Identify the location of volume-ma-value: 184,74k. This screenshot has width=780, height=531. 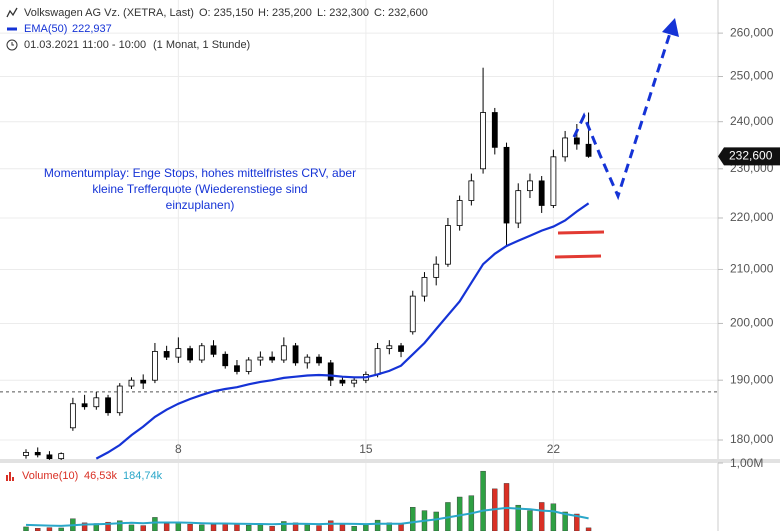
(143, 476).